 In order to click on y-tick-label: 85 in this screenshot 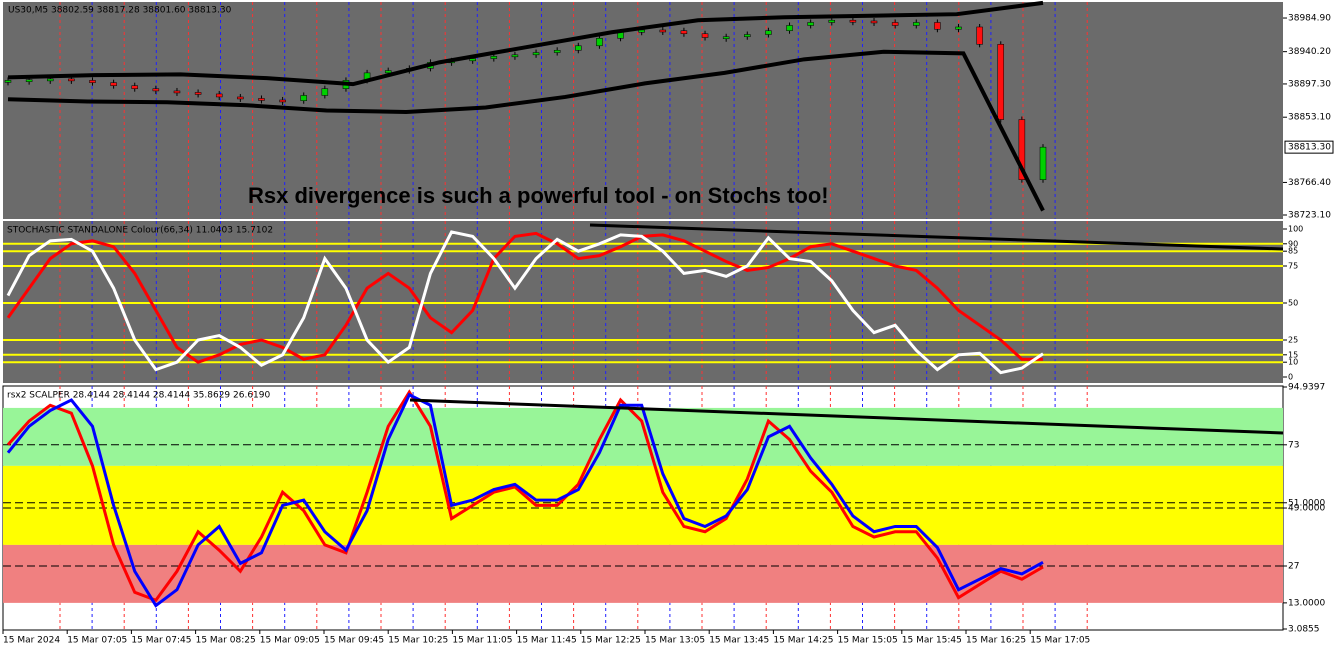, I will do `click(1293, 251)`.